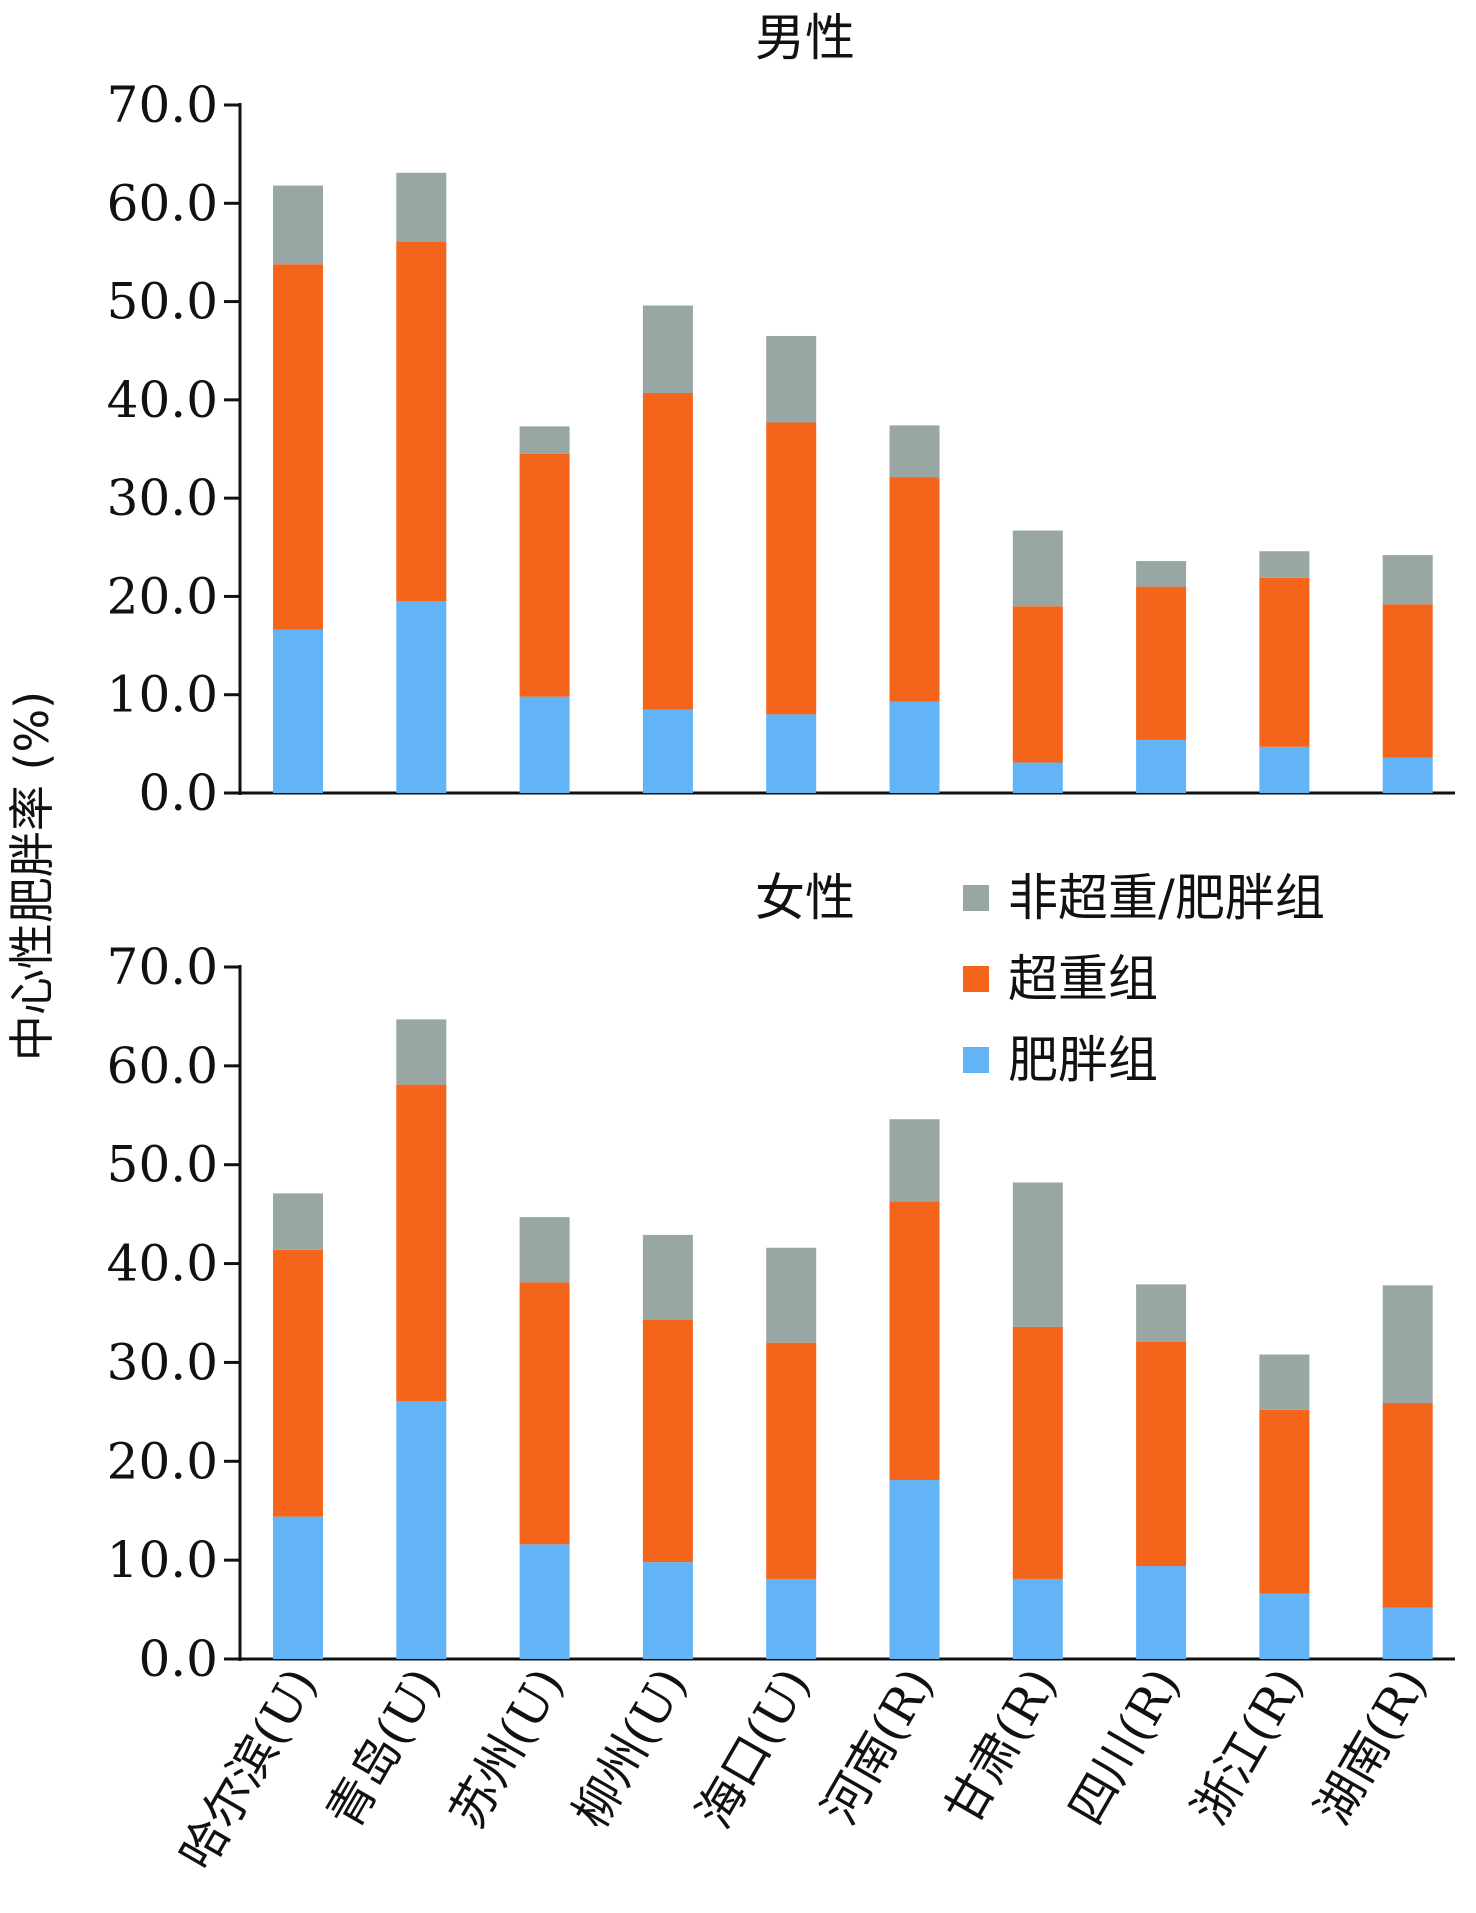 The image size is (1476, 1913). Describe the element at coordinates (32, 876) in the screenshot. I see `y-axis-label: 中心性肥胖率 (%)` at that location.